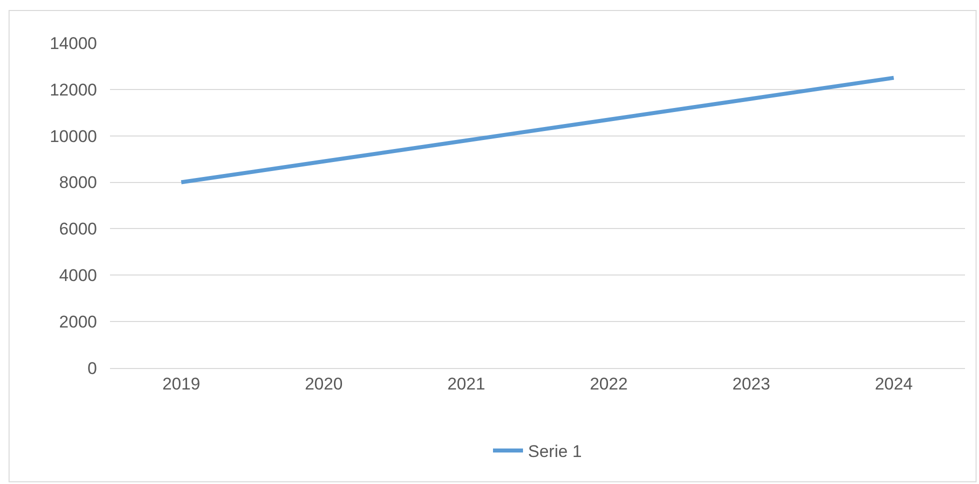 The image size is (979, 484). Describe the element at coordinates (323, 384) in the screenshot. I see `x-tick-label: 2020` at that location.